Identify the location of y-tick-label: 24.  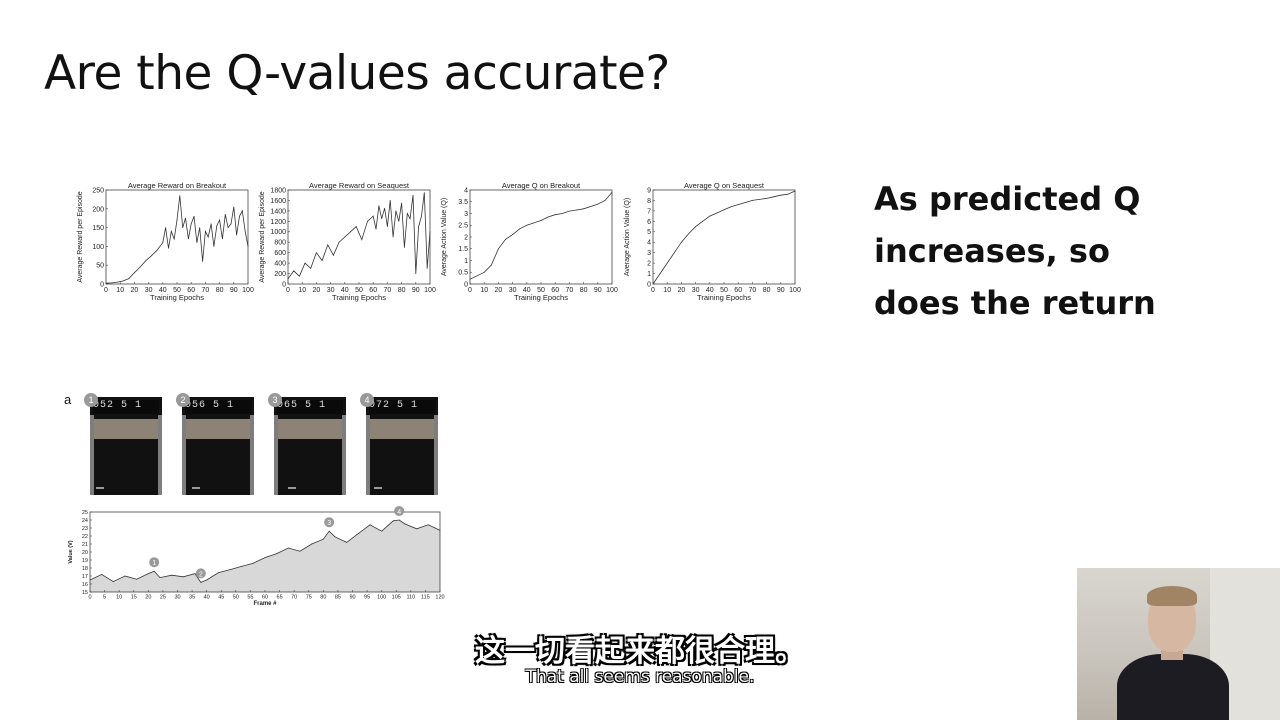
(85, 521).